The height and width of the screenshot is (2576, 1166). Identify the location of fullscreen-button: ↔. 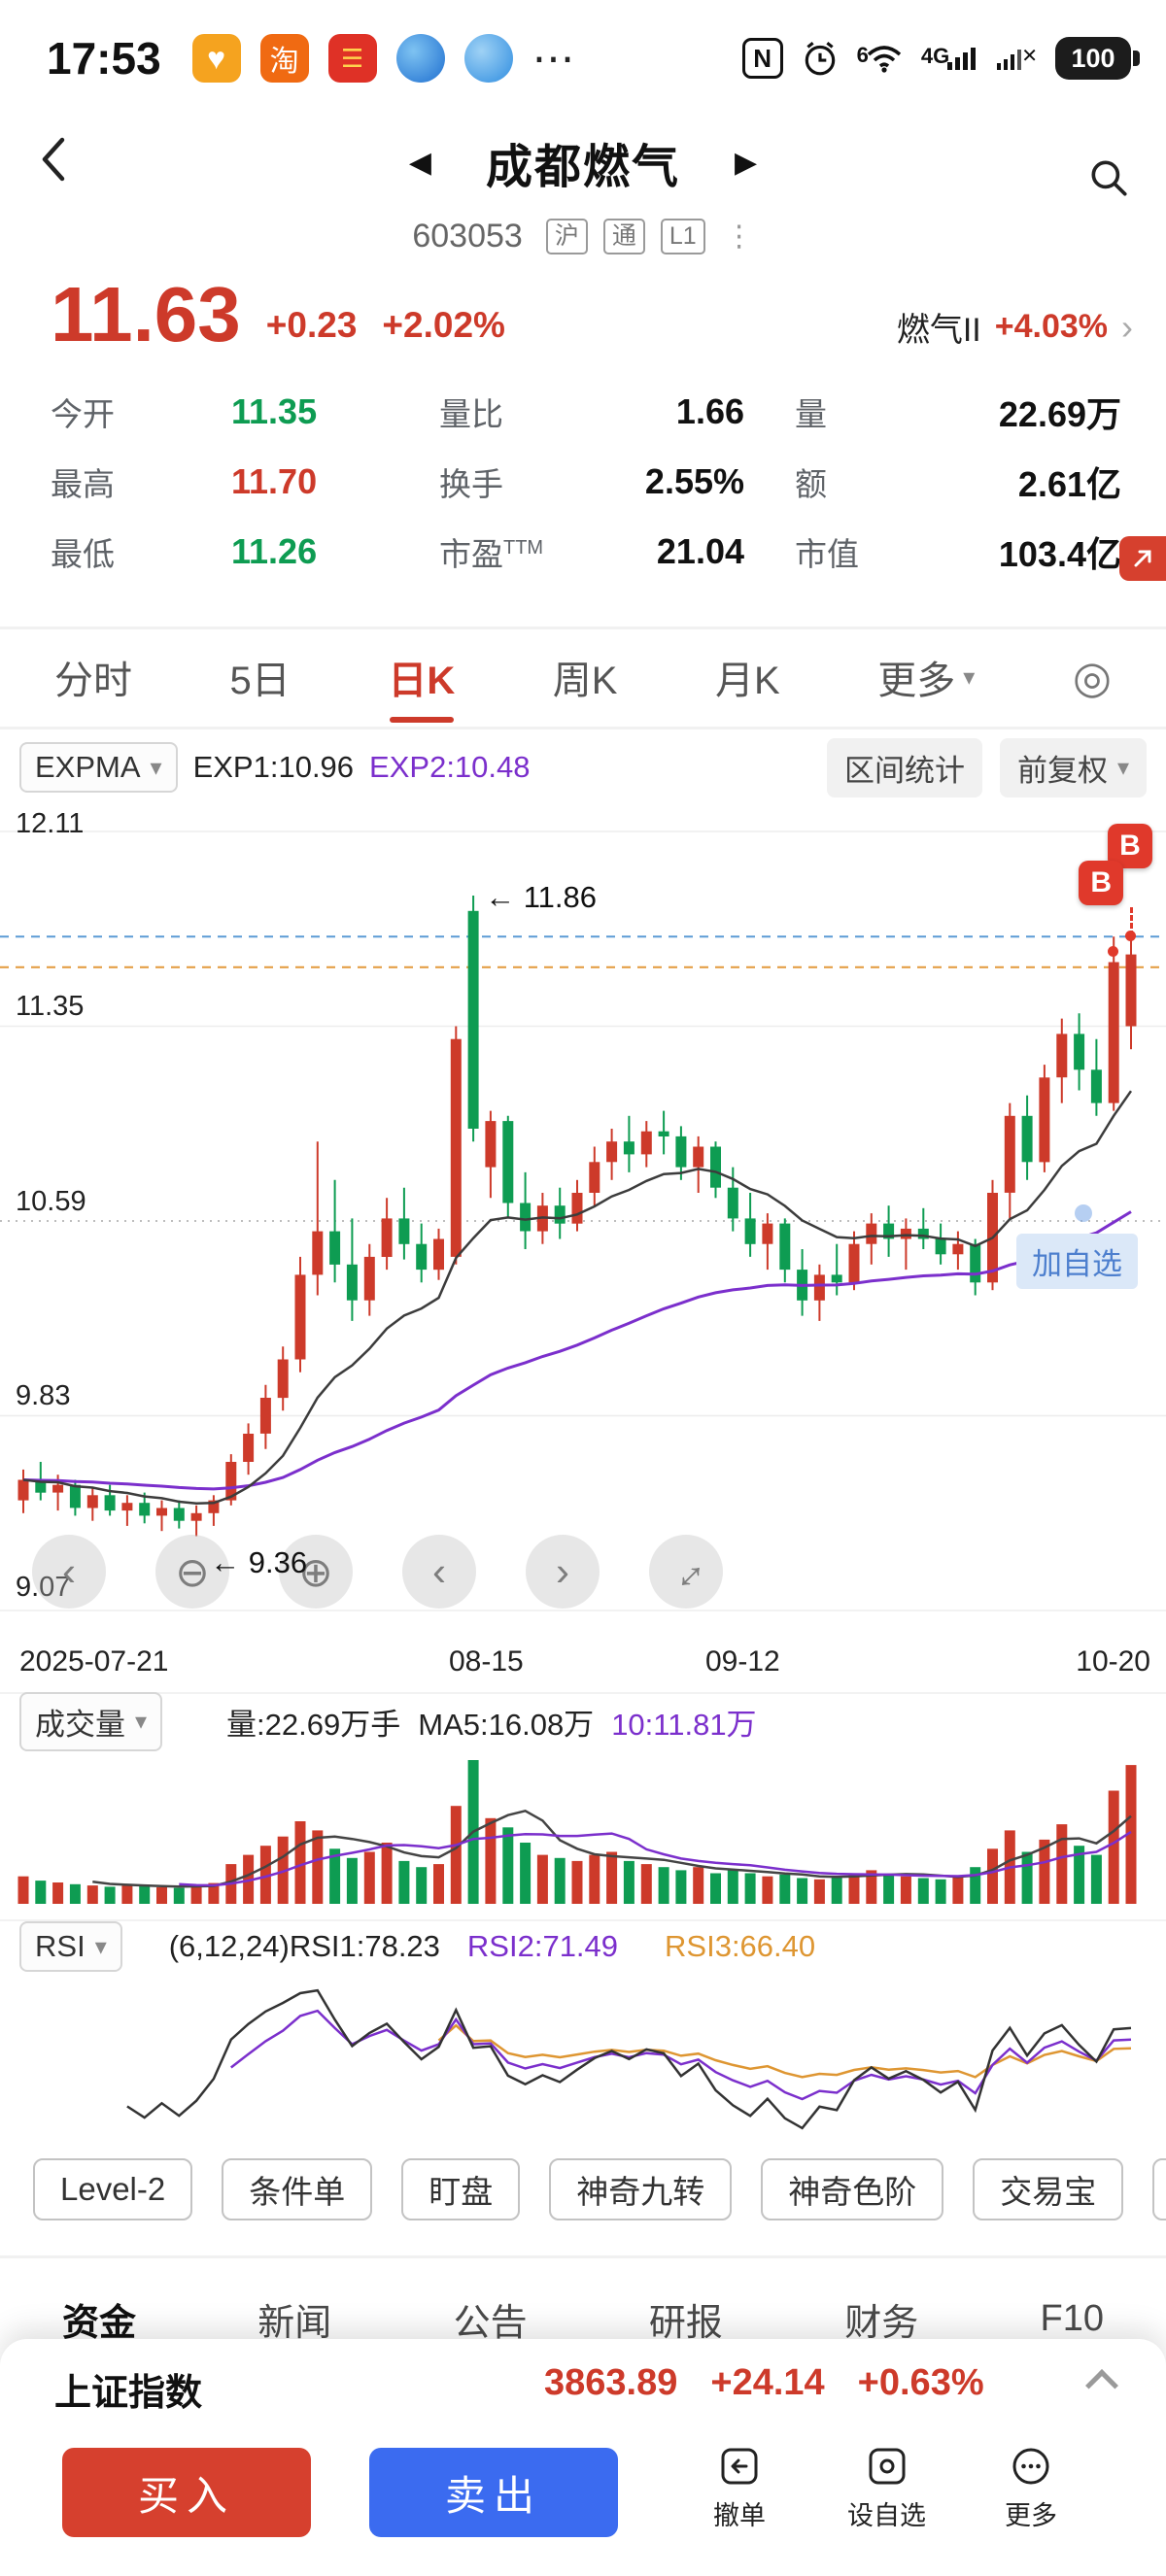
(686, 1572).